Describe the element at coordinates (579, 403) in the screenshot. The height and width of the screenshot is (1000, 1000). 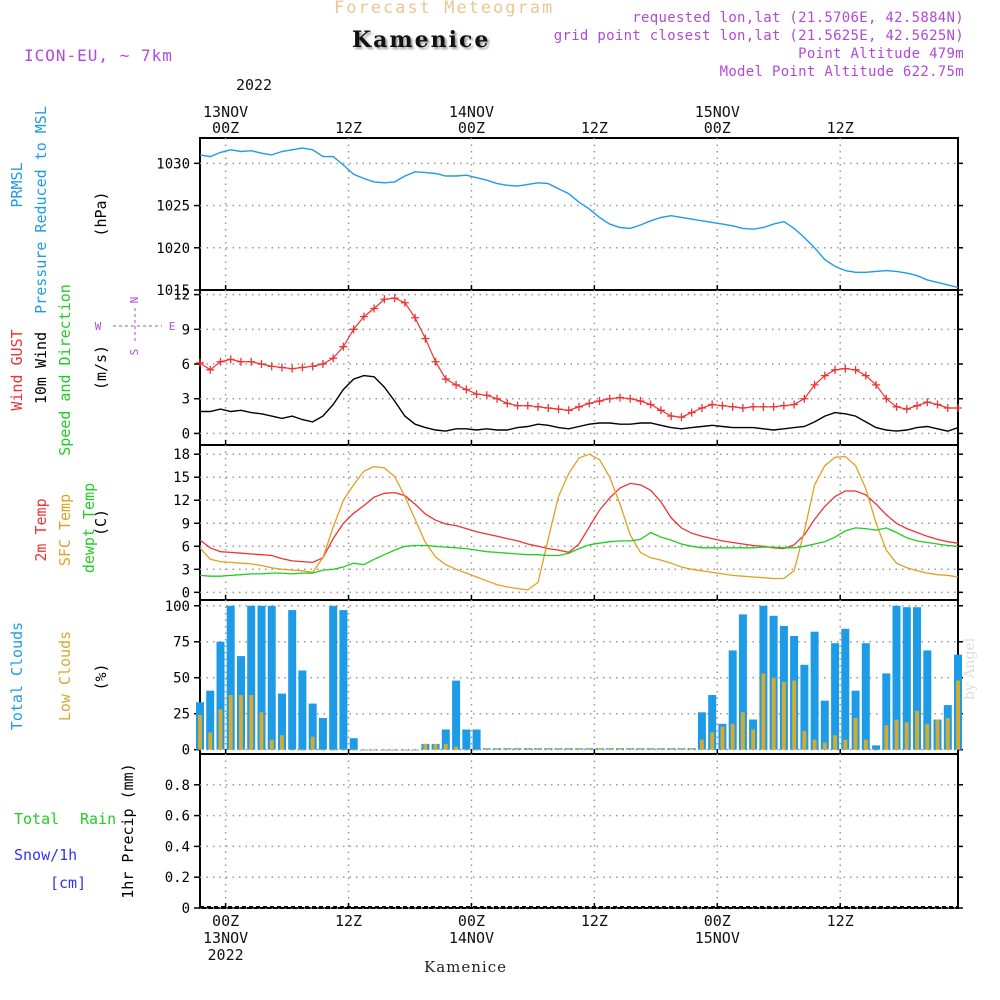
I see `wind-speed-line` at that location.